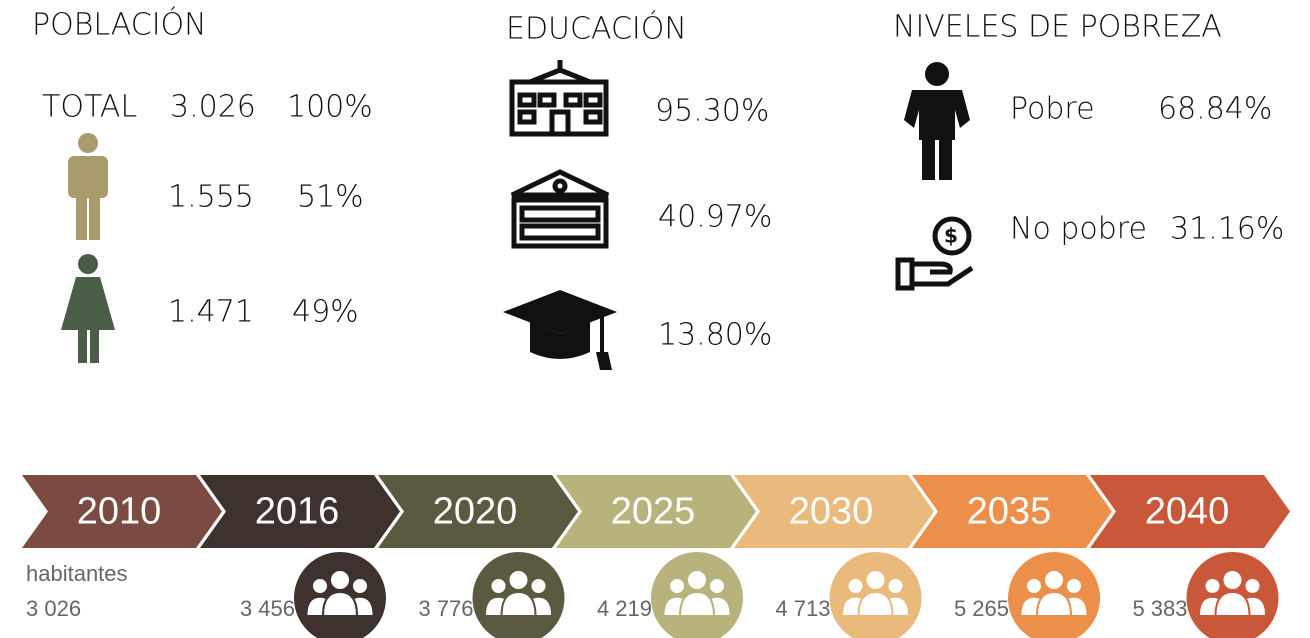  Describe the element at coordinates (330, 107) in the screenshot. I see `total-pct: 100%` at that location.